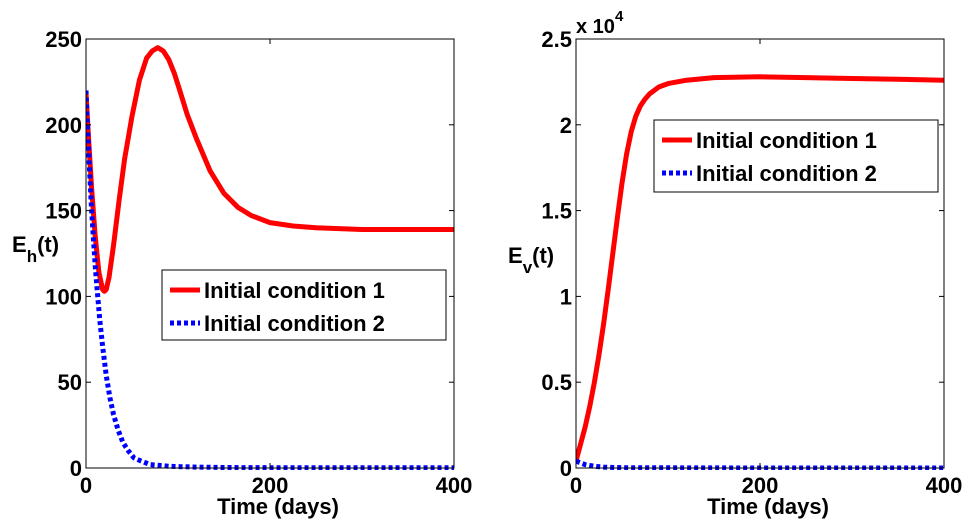 This screenshot has height=524, width=970. Describe the element at coordinates (556, 39) in the screenshot. I see `y-tick-label: 2.5` at that location.